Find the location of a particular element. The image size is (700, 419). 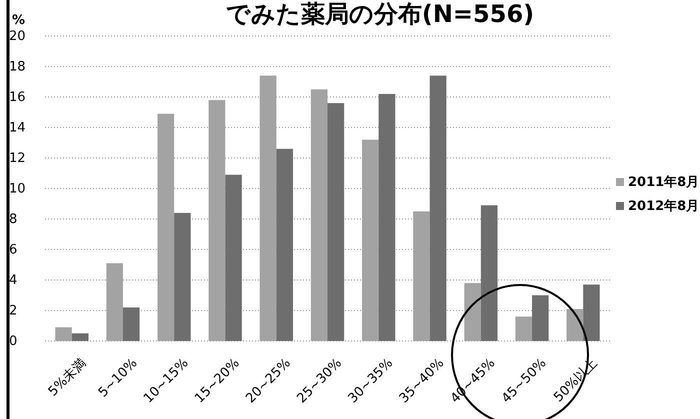

legend-label: 2012年8月 is located at coordinates (664, 206).